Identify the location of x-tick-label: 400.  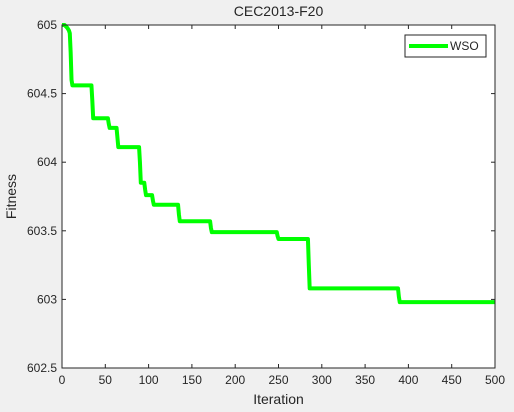
(408, 380).